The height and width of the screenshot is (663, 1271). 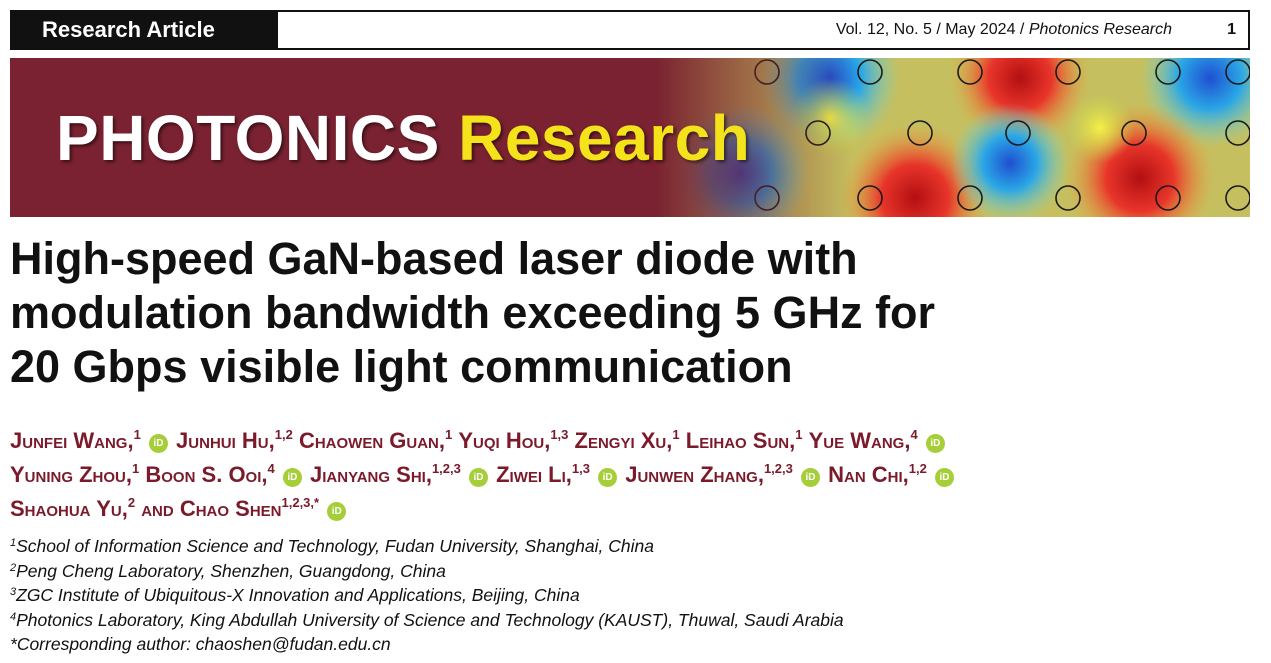 What do you see at coordinates (863, 440) in the screenshot?
I see `author-name: Yue Wang,4` at bounding box center [863, 440].